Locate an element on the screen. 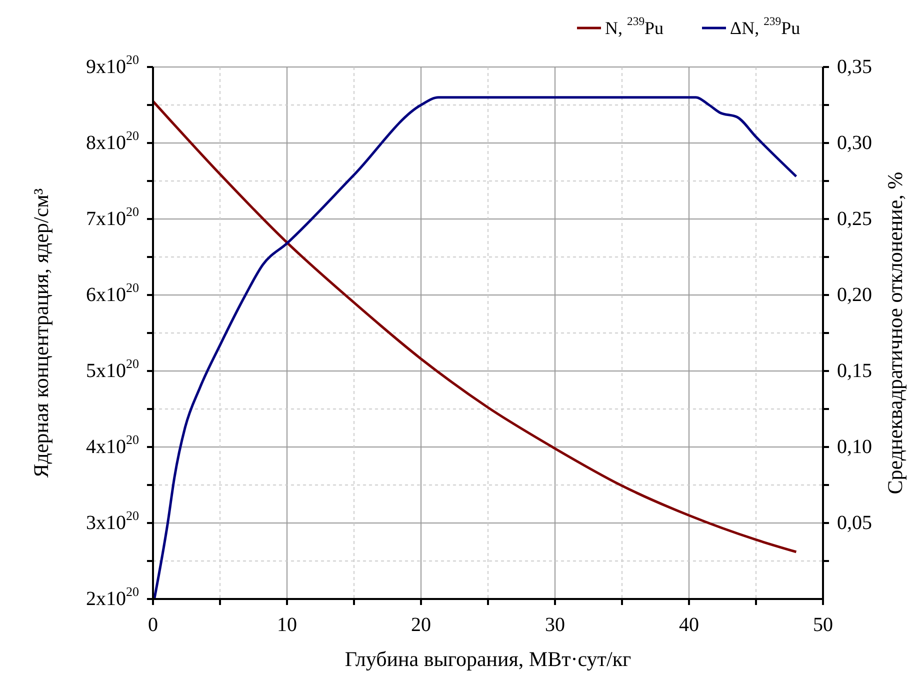  y-tick-label: 9x10$^{20}$ is located at coordinates (112, 65).